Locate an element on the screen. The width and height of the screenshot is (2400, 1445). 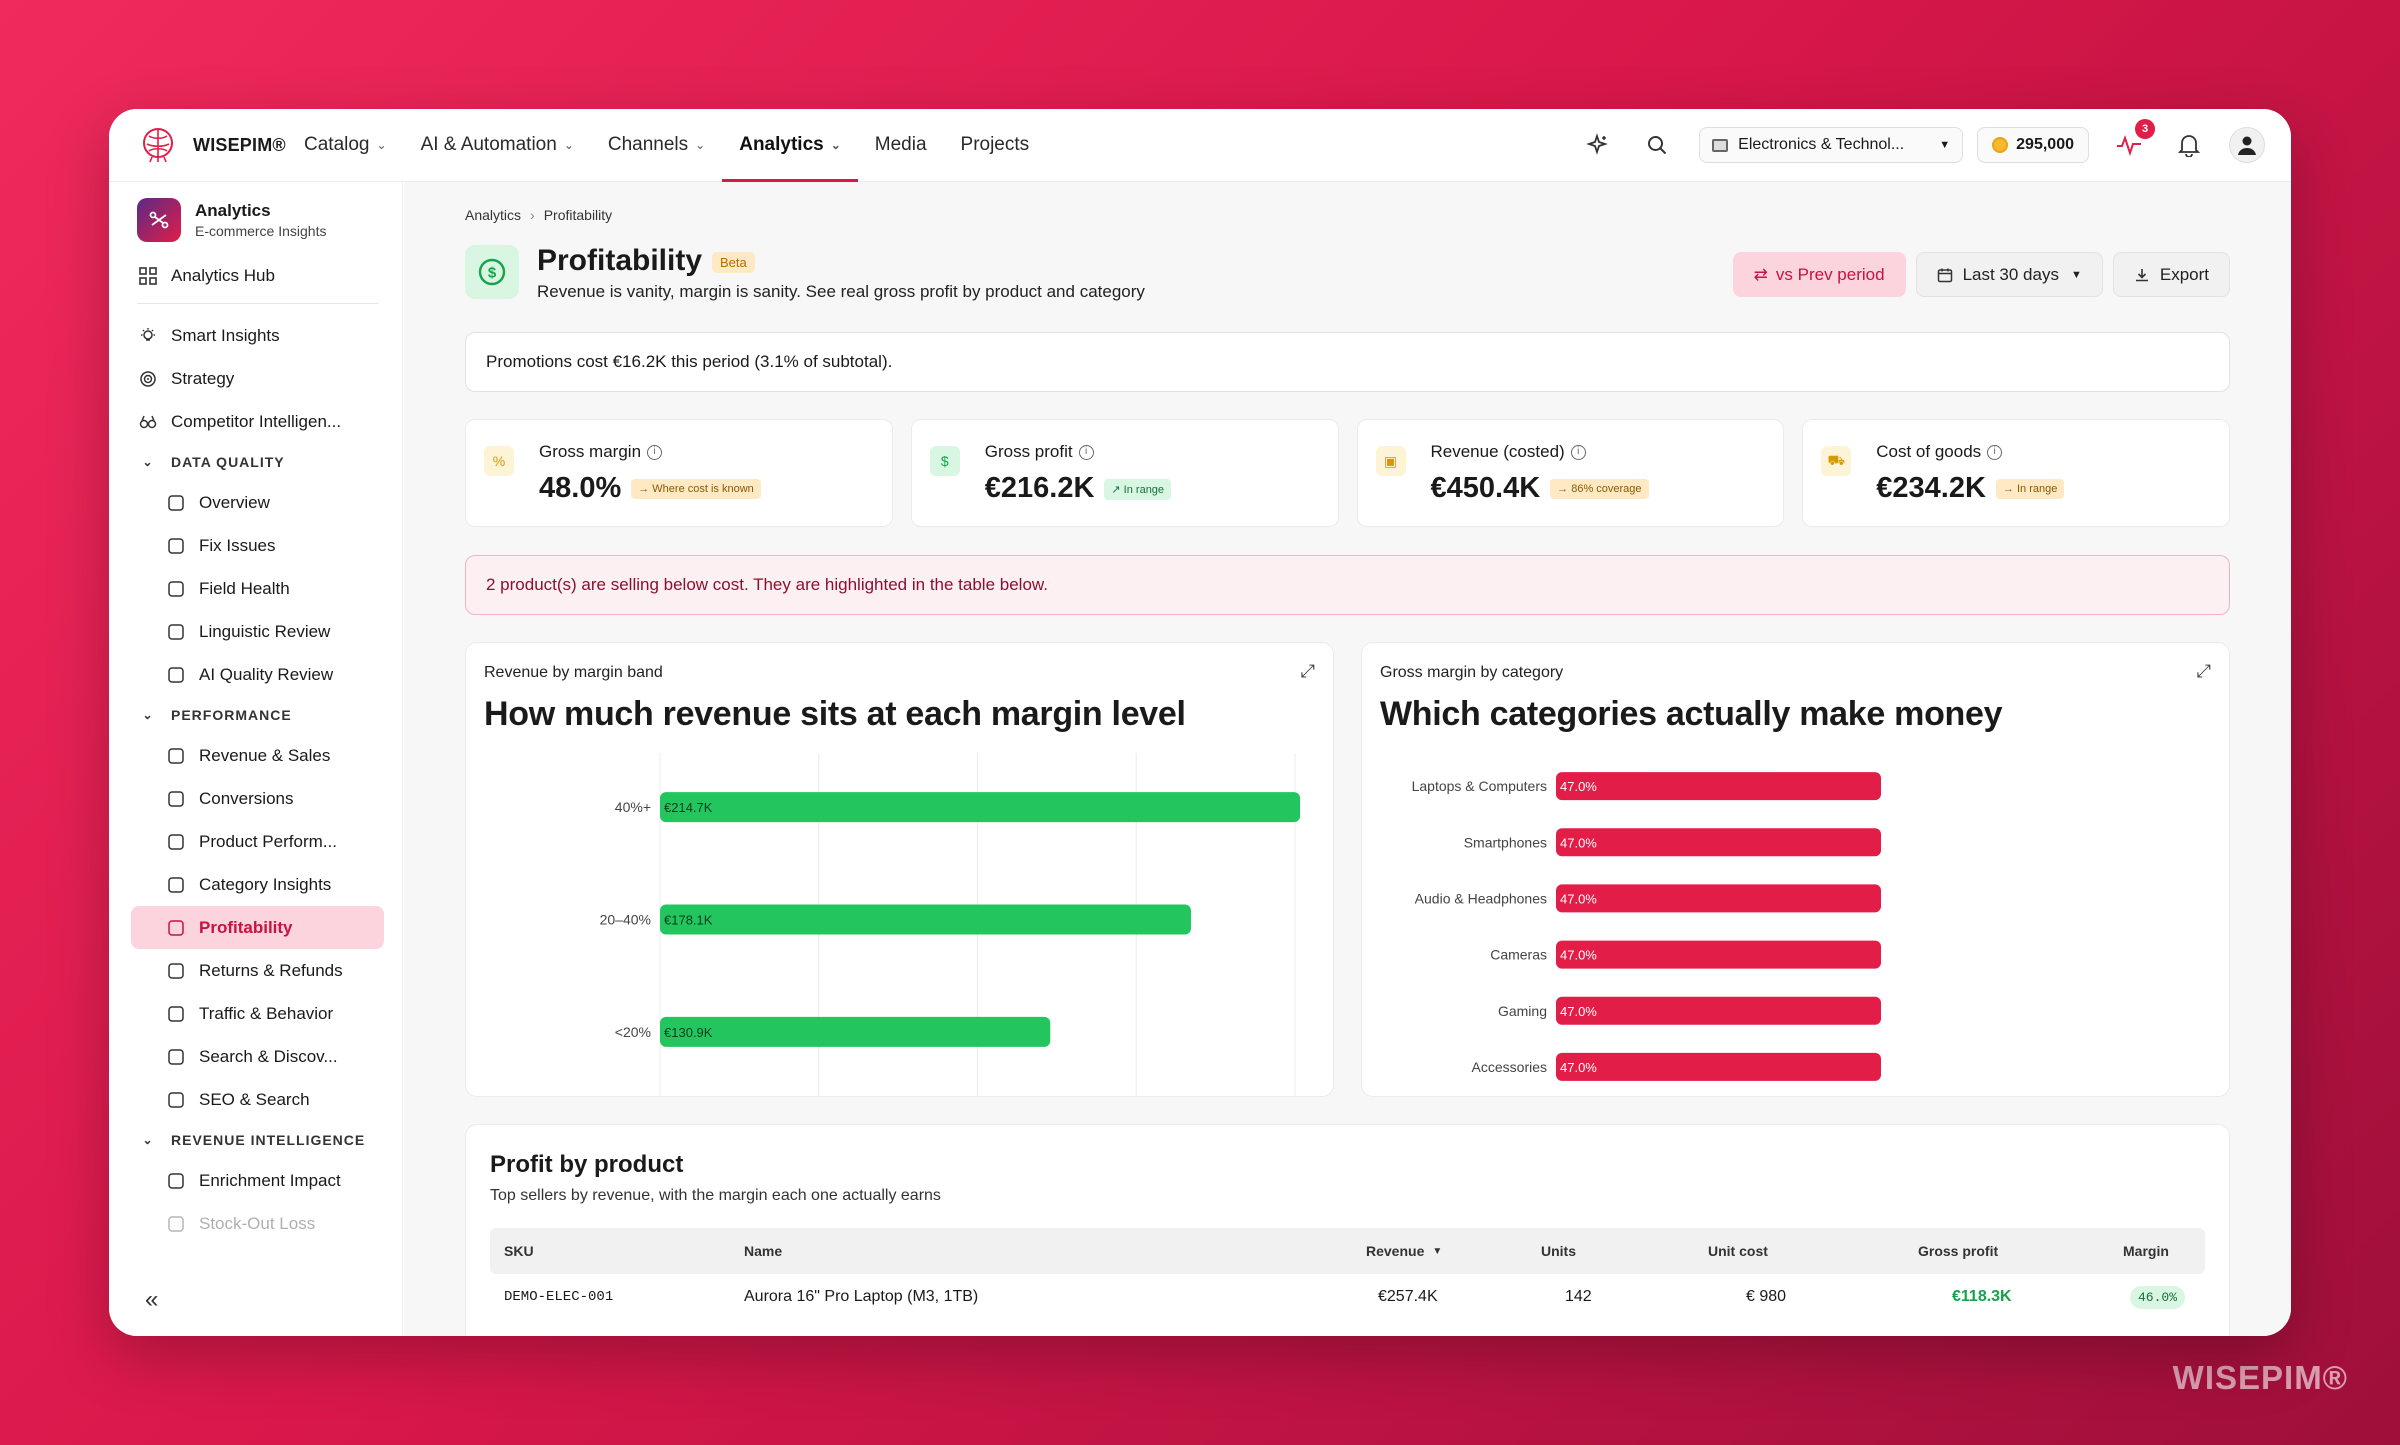
col-name: Name is located at coordinates (763, 1251).